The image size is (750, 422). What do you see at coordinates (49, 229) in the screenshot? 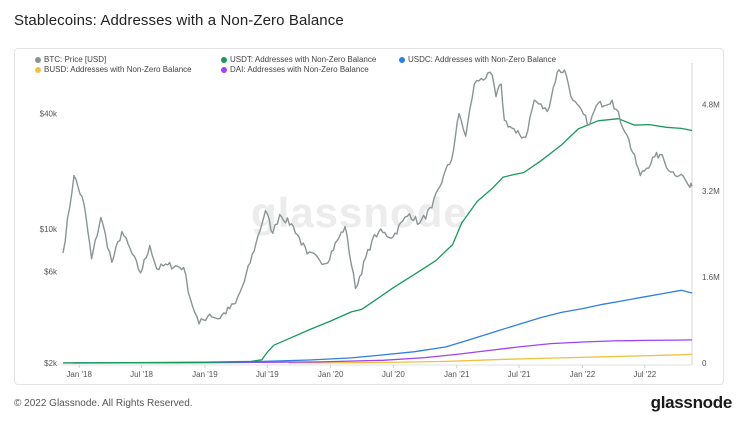
I see `y-left-tick-label: $10k` at bounding box center [49, 229].